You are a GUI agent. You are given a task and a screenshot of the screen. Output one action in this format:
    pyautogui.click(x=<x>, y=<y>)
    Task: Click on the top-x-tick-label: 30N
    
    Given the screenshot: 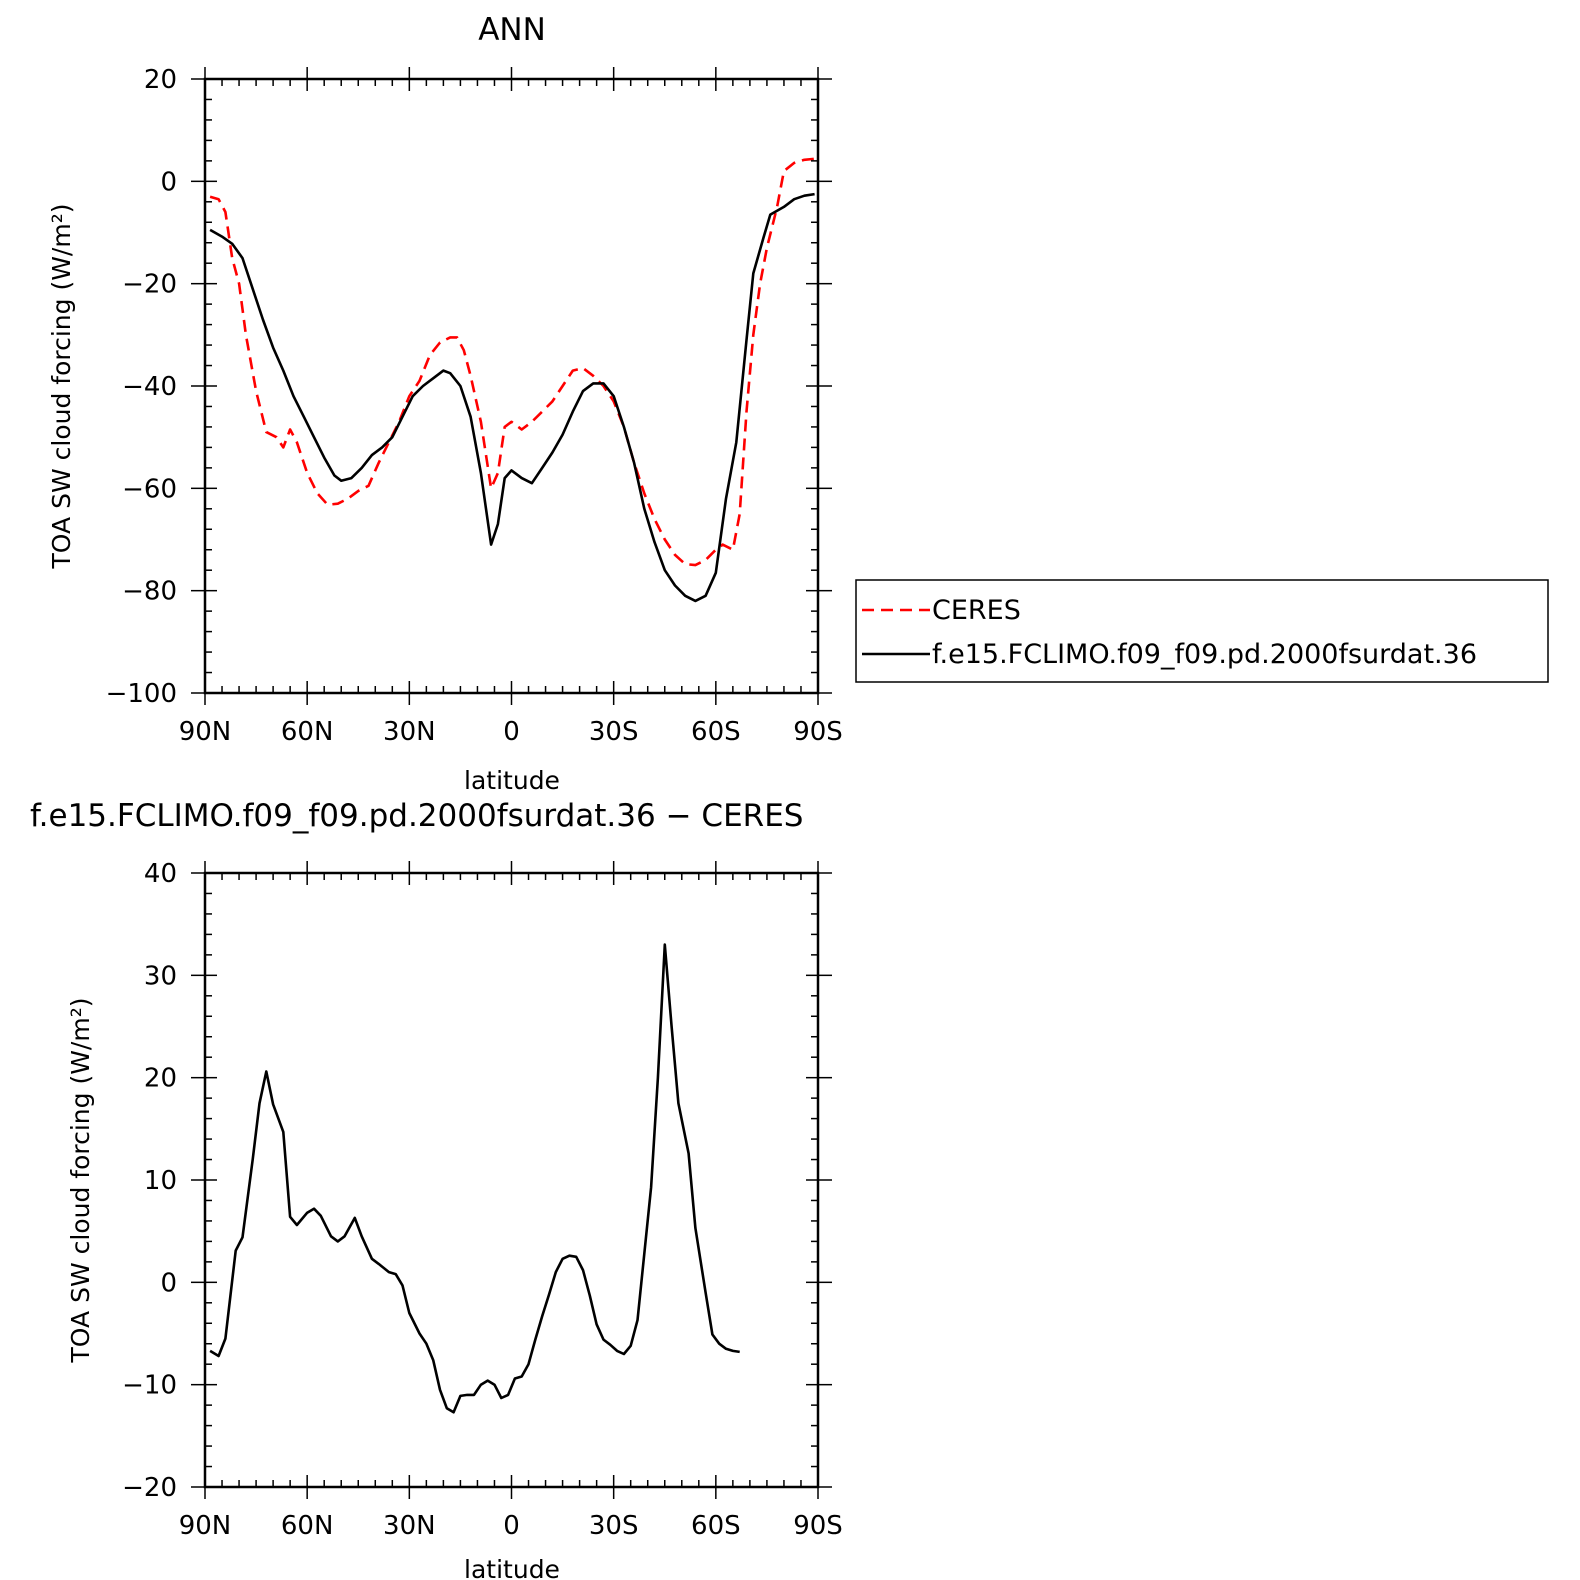 What is the action you would take?
    pyautogui.click(x=409, y=732)
    